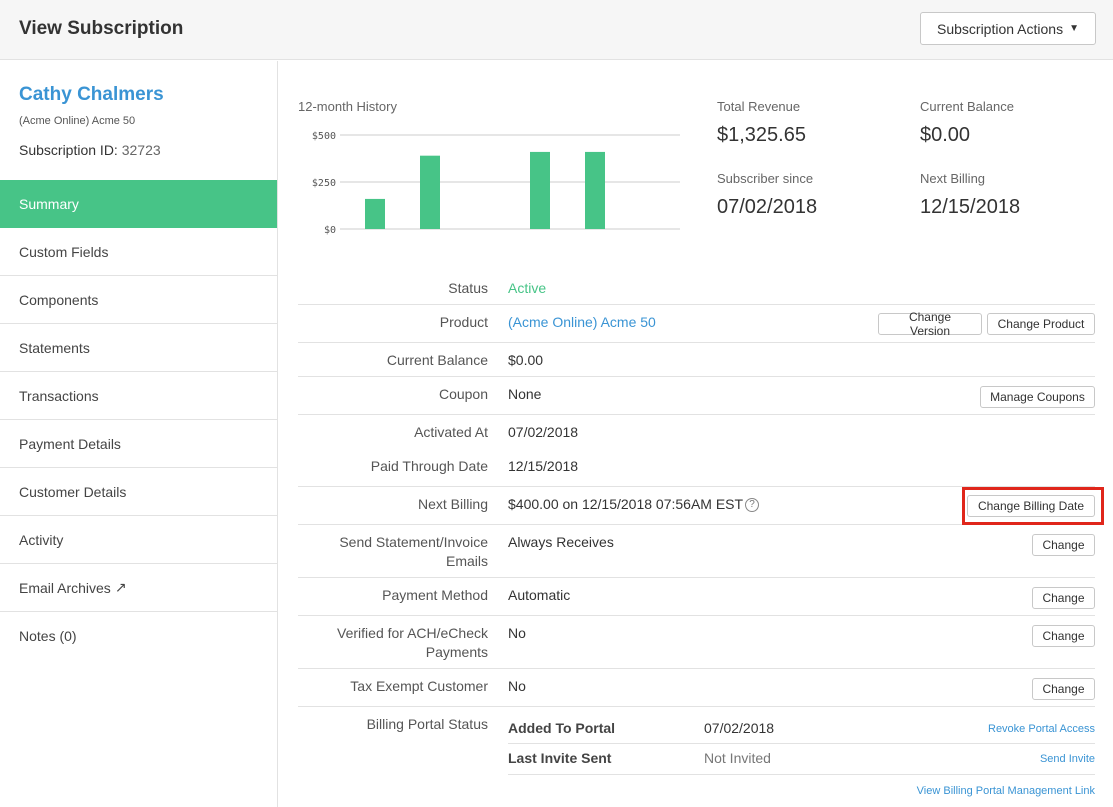 Image resolution: width=1113 pixels, height=807 pixels. What do you see at coordinates (1000, 28) in the screenshot?
I see `subscription-actions-label: Subscription Actions` at bounding box center [1000, 28].